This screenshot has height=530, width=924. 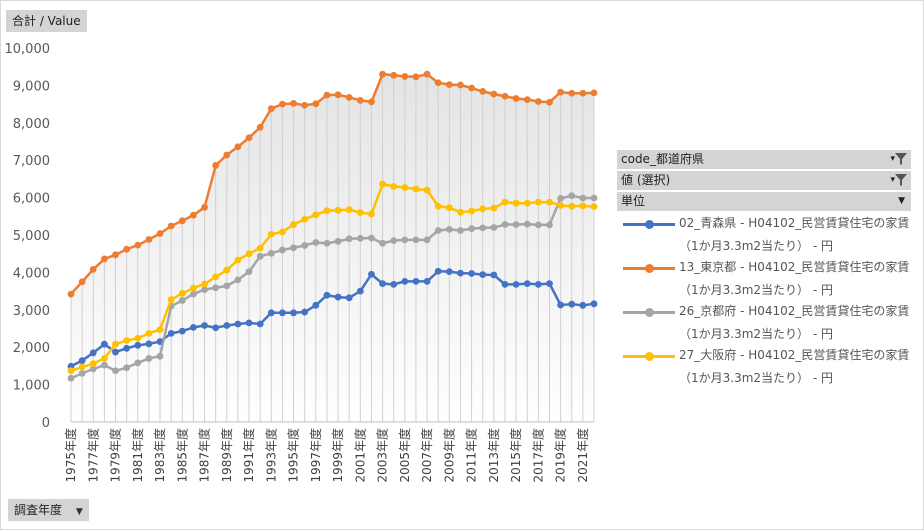 What do you see at coordinates (31, 86) in the screenshot?
I see `y-tick-label: 9,000` at bounding box center [31, 86].